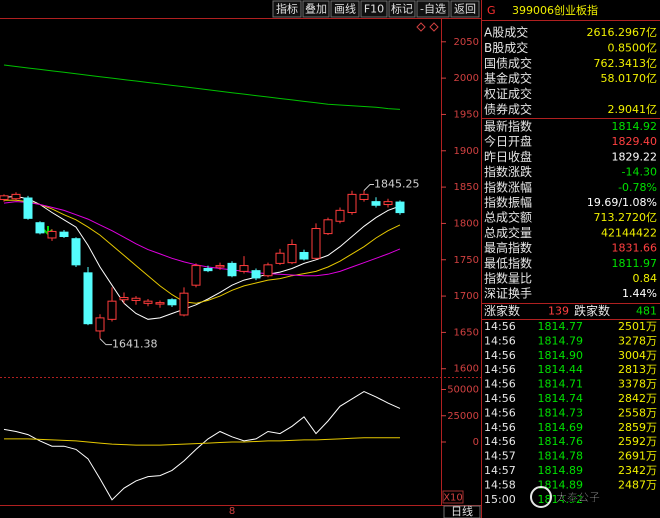 This screenshot has height=518, width=660. What do you see at coordinates (368, 187) in the screenshot?
I see `annotation-arrow` at bounding box center [368, 187].